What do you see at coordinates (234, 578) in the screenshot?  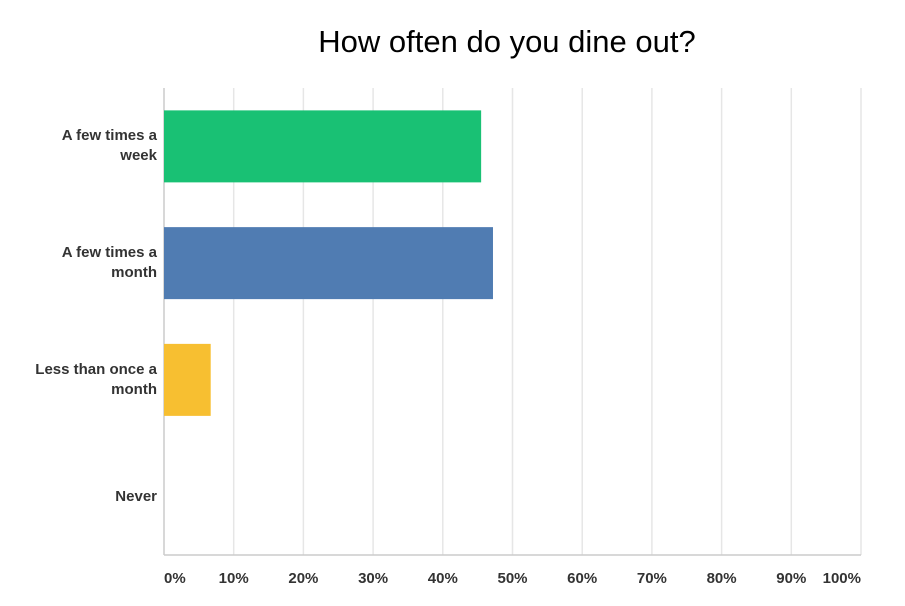 I see `x-tick-label: 10%` at bounding box center [234, 578].